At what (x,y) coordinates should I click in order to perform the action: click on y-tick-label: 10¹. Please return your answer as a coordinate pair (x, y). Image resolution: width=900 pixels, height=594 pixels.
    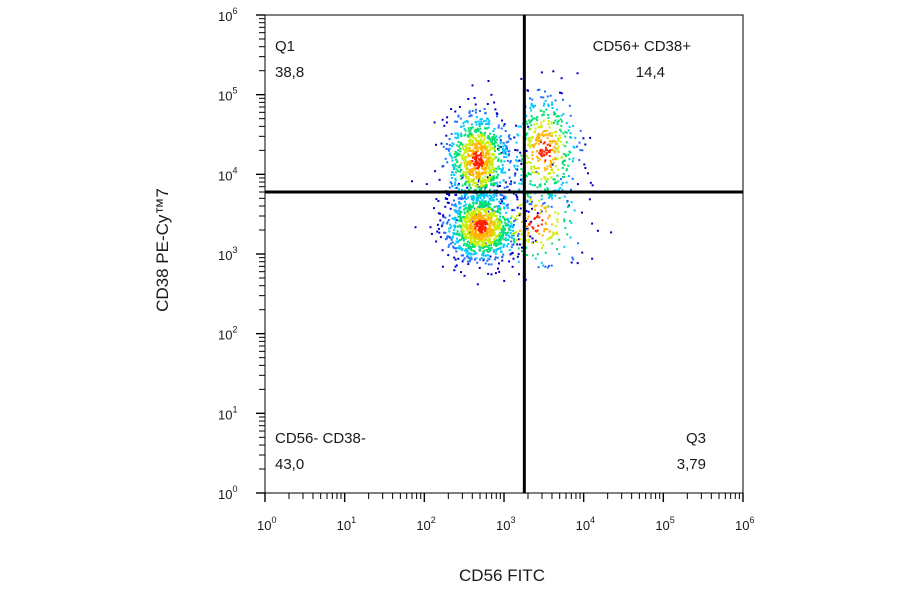
    Looking at the image, I should click on (227, 413).